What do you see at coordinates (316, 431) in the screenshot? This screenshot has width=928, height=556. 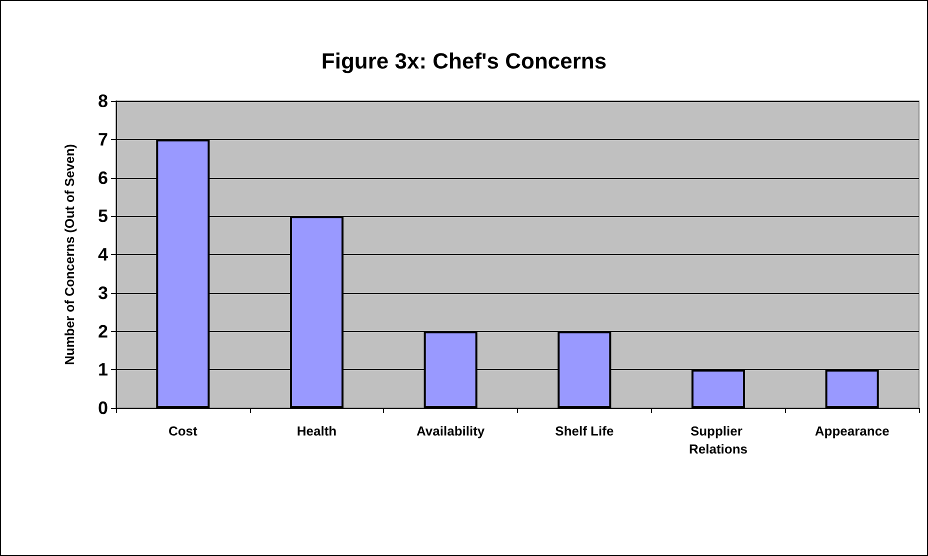 I see `x-tick-label: Health` at bounding box center [316, 431].